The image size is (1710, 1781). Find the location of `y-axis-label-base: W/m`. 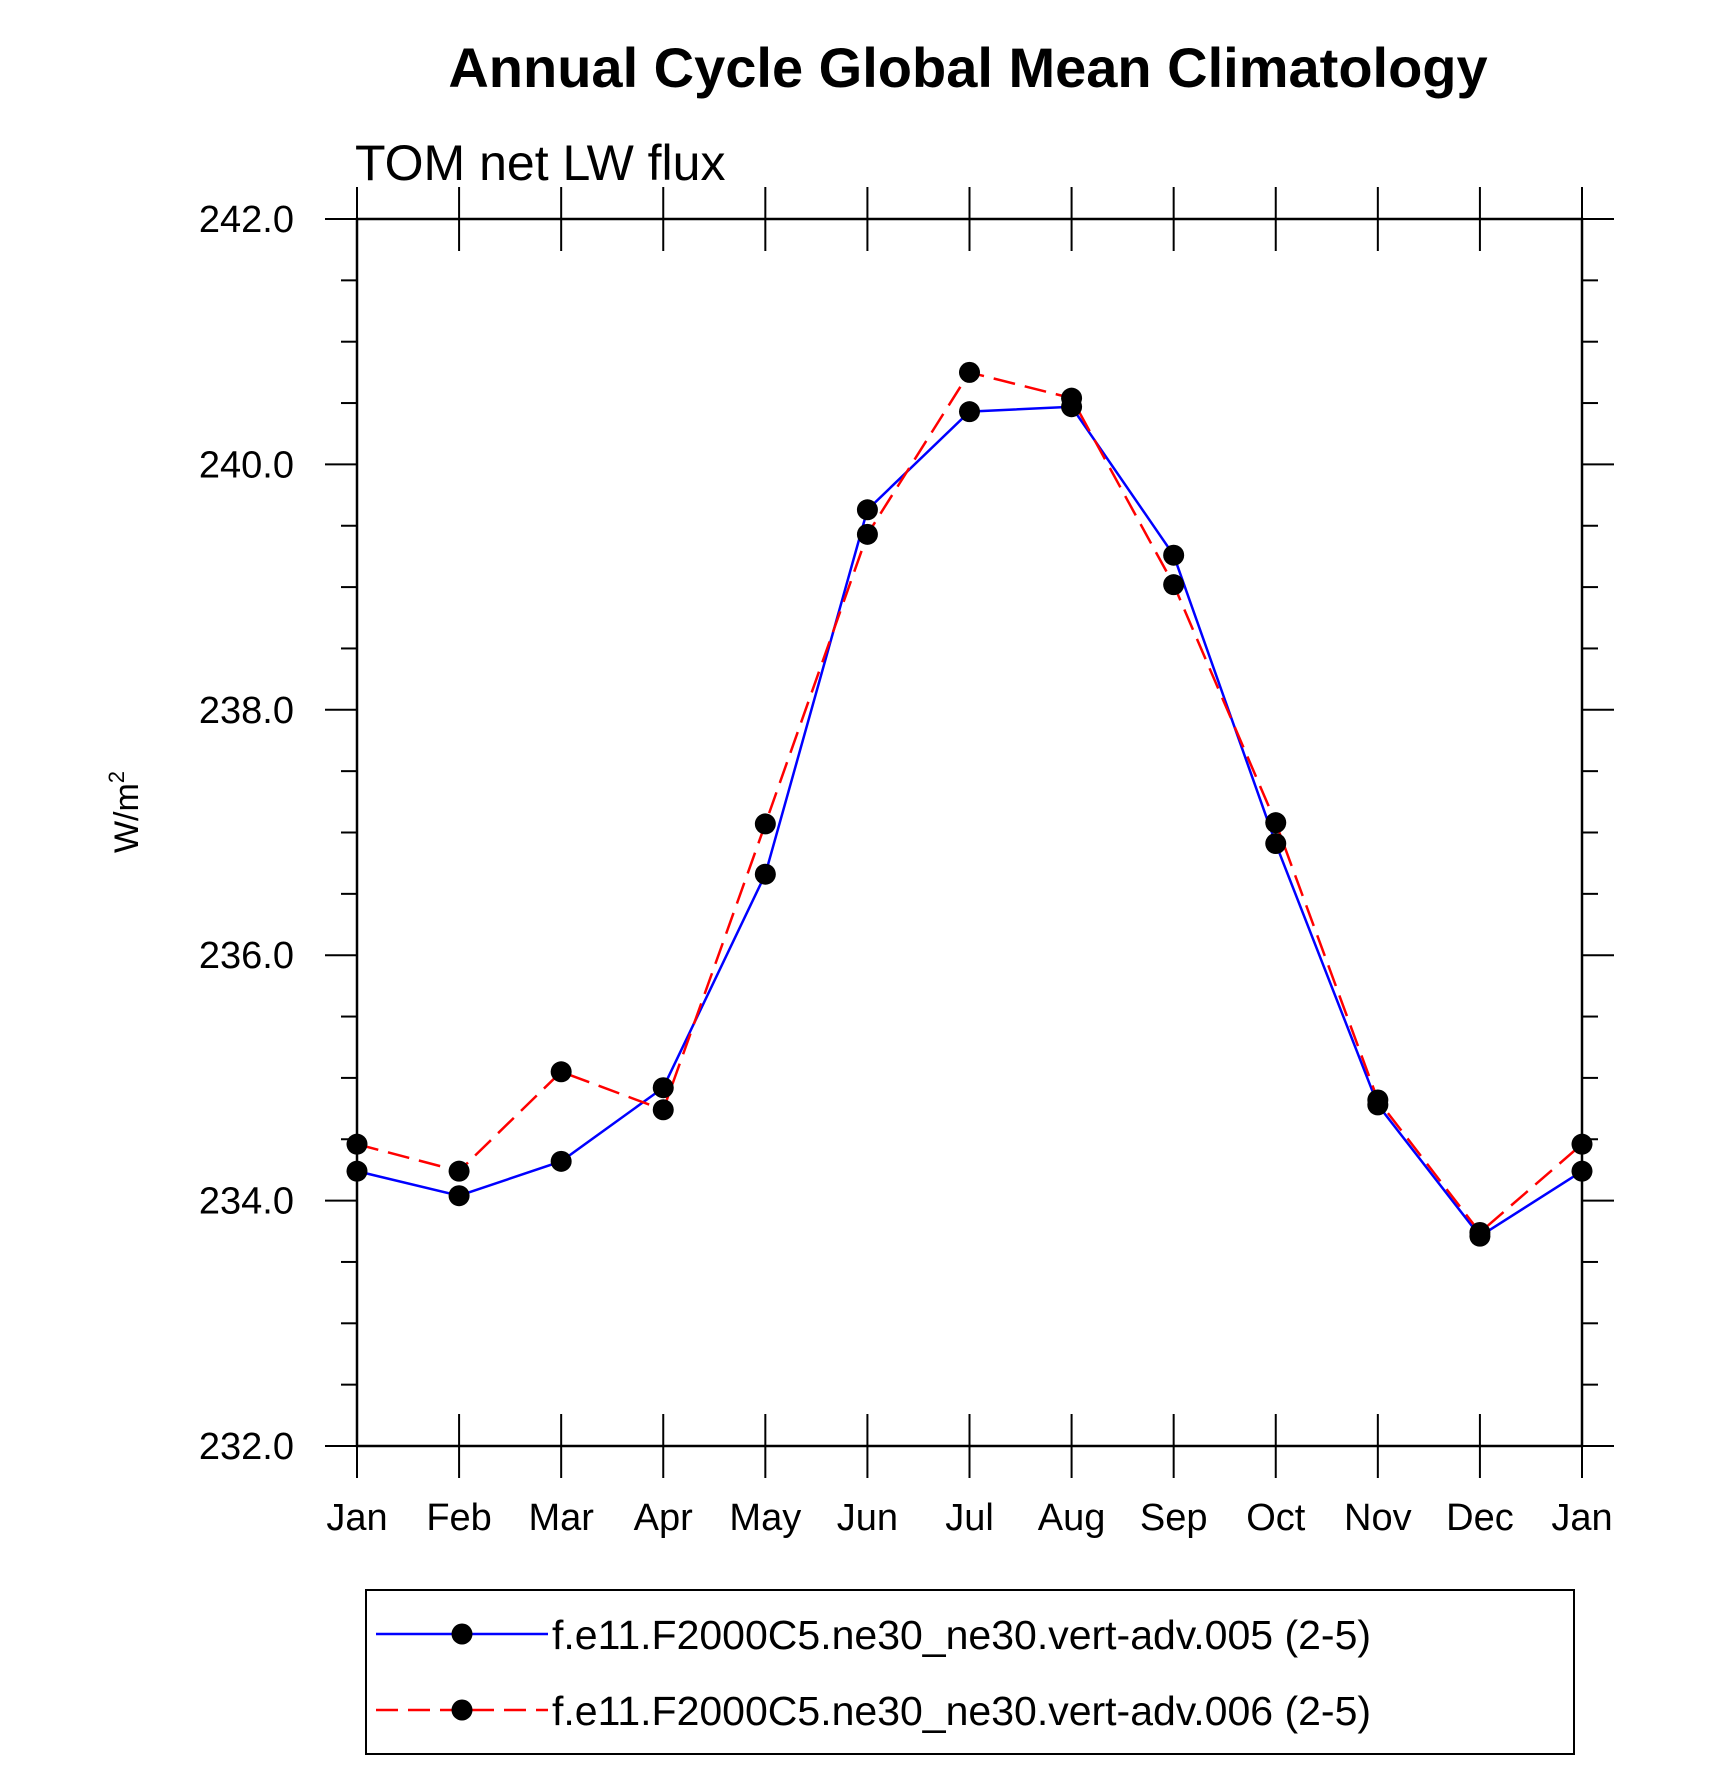

y-axis-label-base: W/m is located at coordinates (127, 818).